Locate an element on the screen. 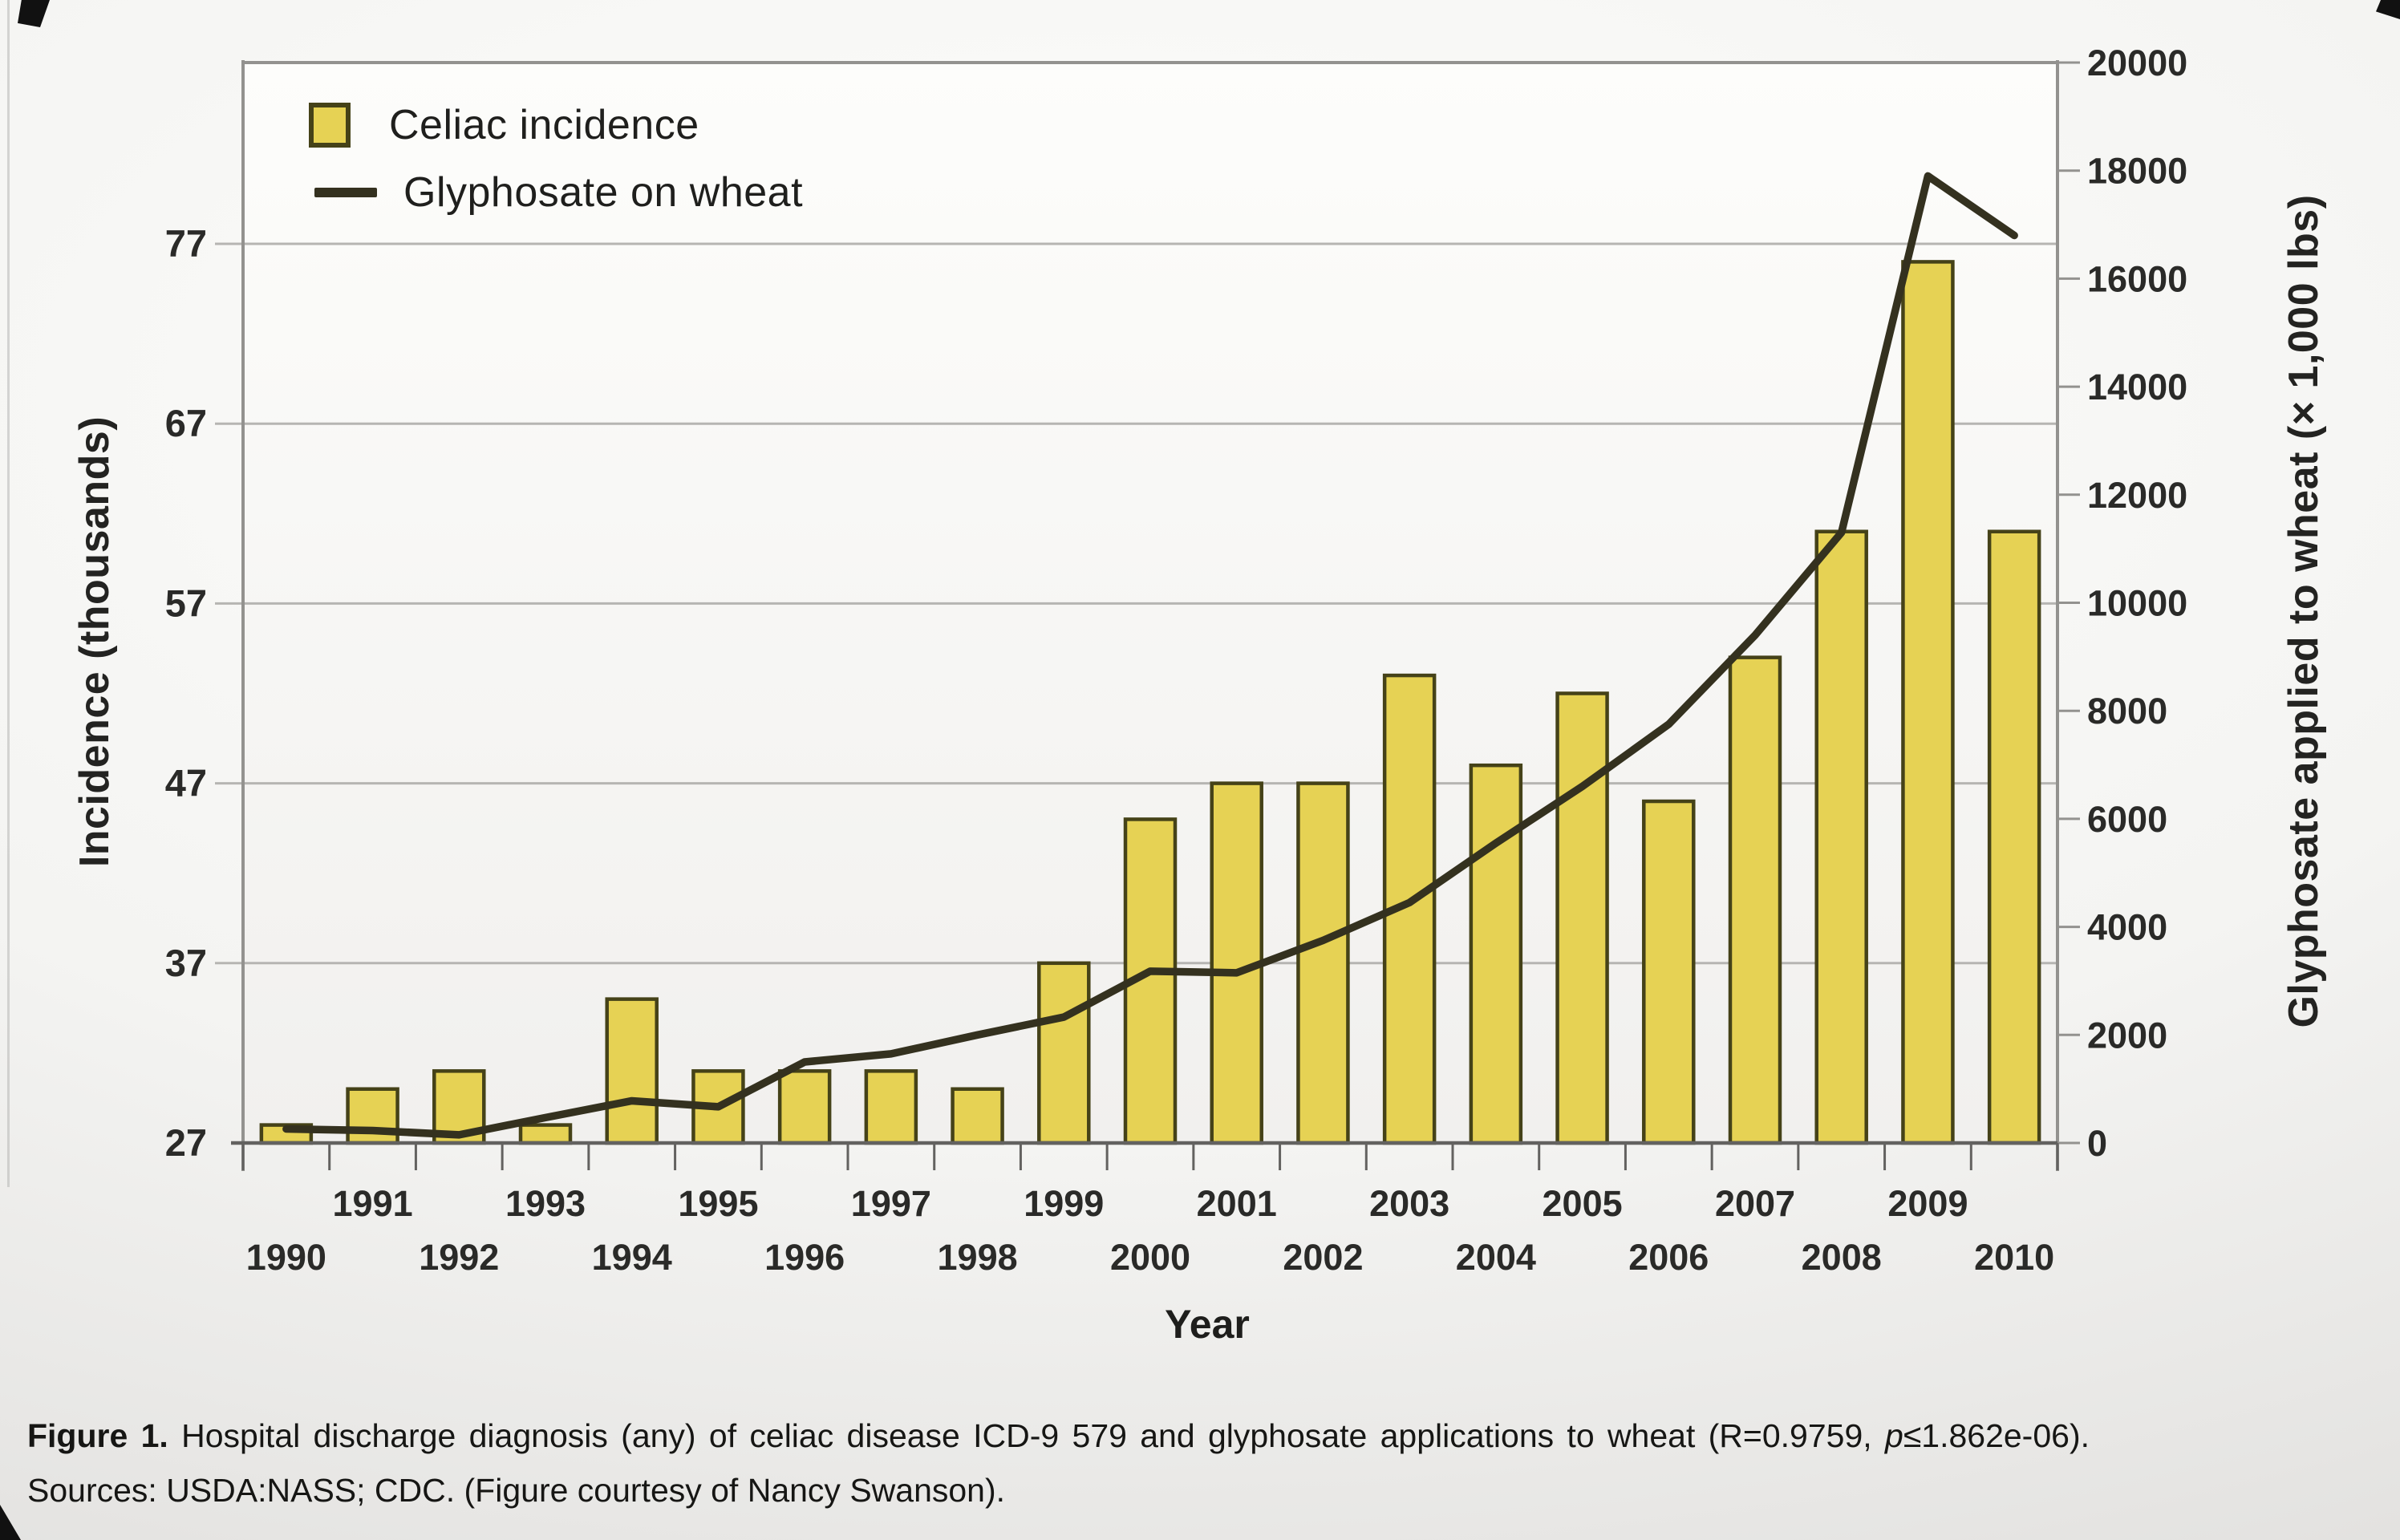 The image size is (2400, 1540). bar-2007 is located at coordinates (1755, 900).